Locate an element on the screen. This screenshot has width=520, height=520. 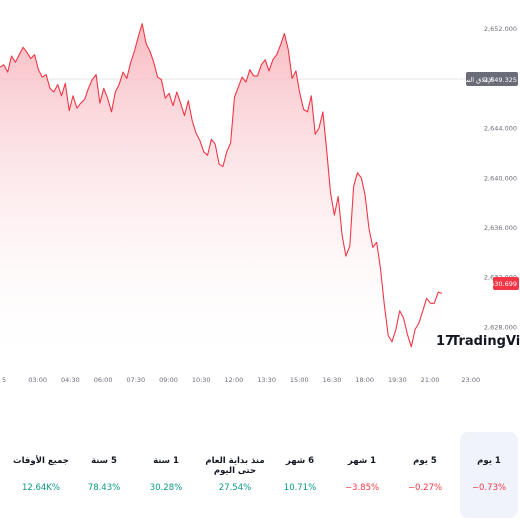
x-tick-label: 03:00 is located at coordinates (37, 380).